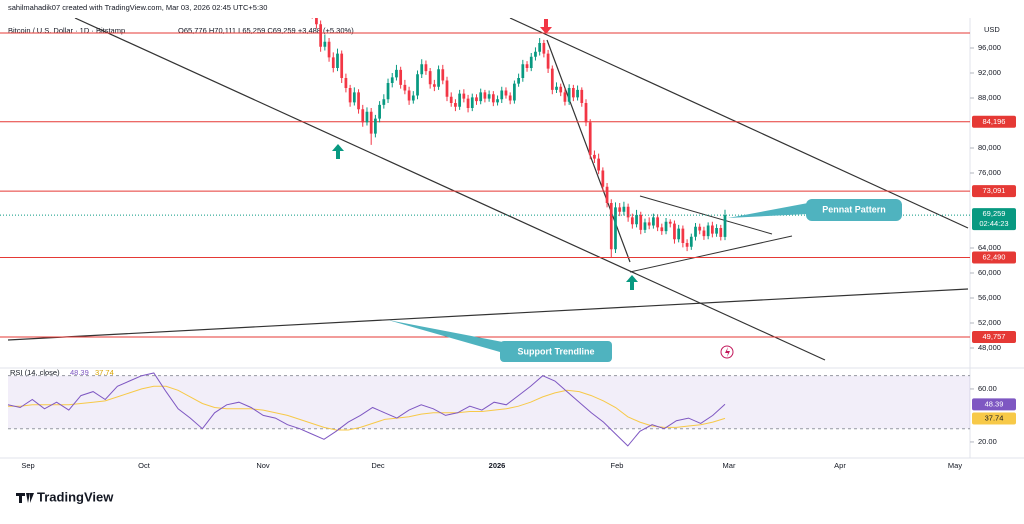 The image size is (1024, 524). I want to click on last-price-box, so click(994, 219).